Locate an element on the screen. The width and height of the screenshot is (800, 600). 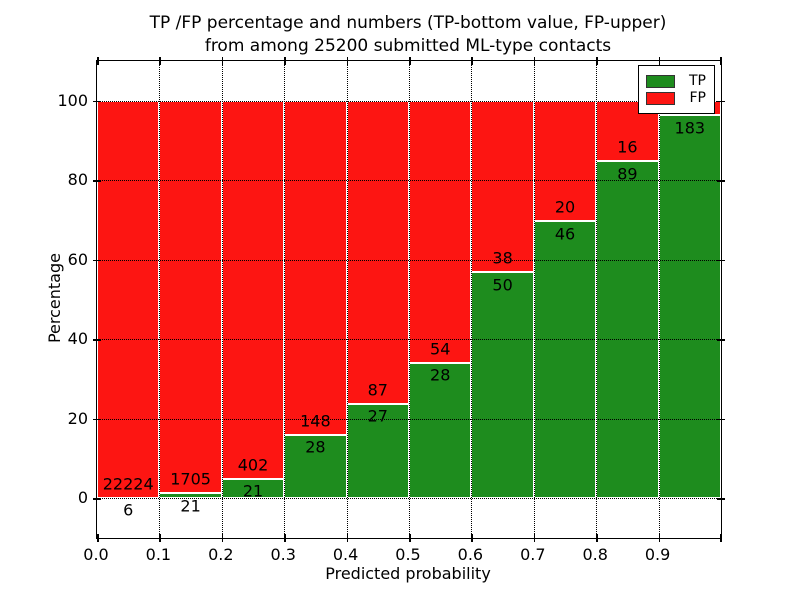
fp-count-label: 87 is located at coordinates (377, 390).